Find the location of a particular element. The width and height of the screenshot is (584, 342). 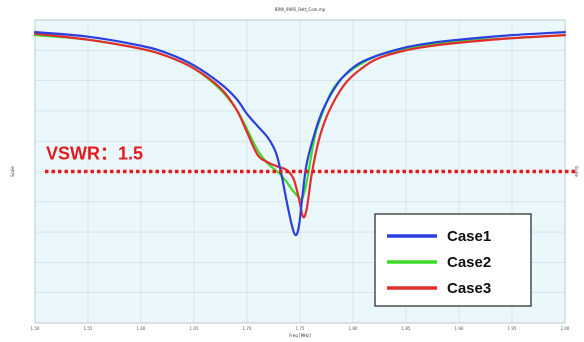

x-tick-label: 1.50 is located at coordinates (35, 328).